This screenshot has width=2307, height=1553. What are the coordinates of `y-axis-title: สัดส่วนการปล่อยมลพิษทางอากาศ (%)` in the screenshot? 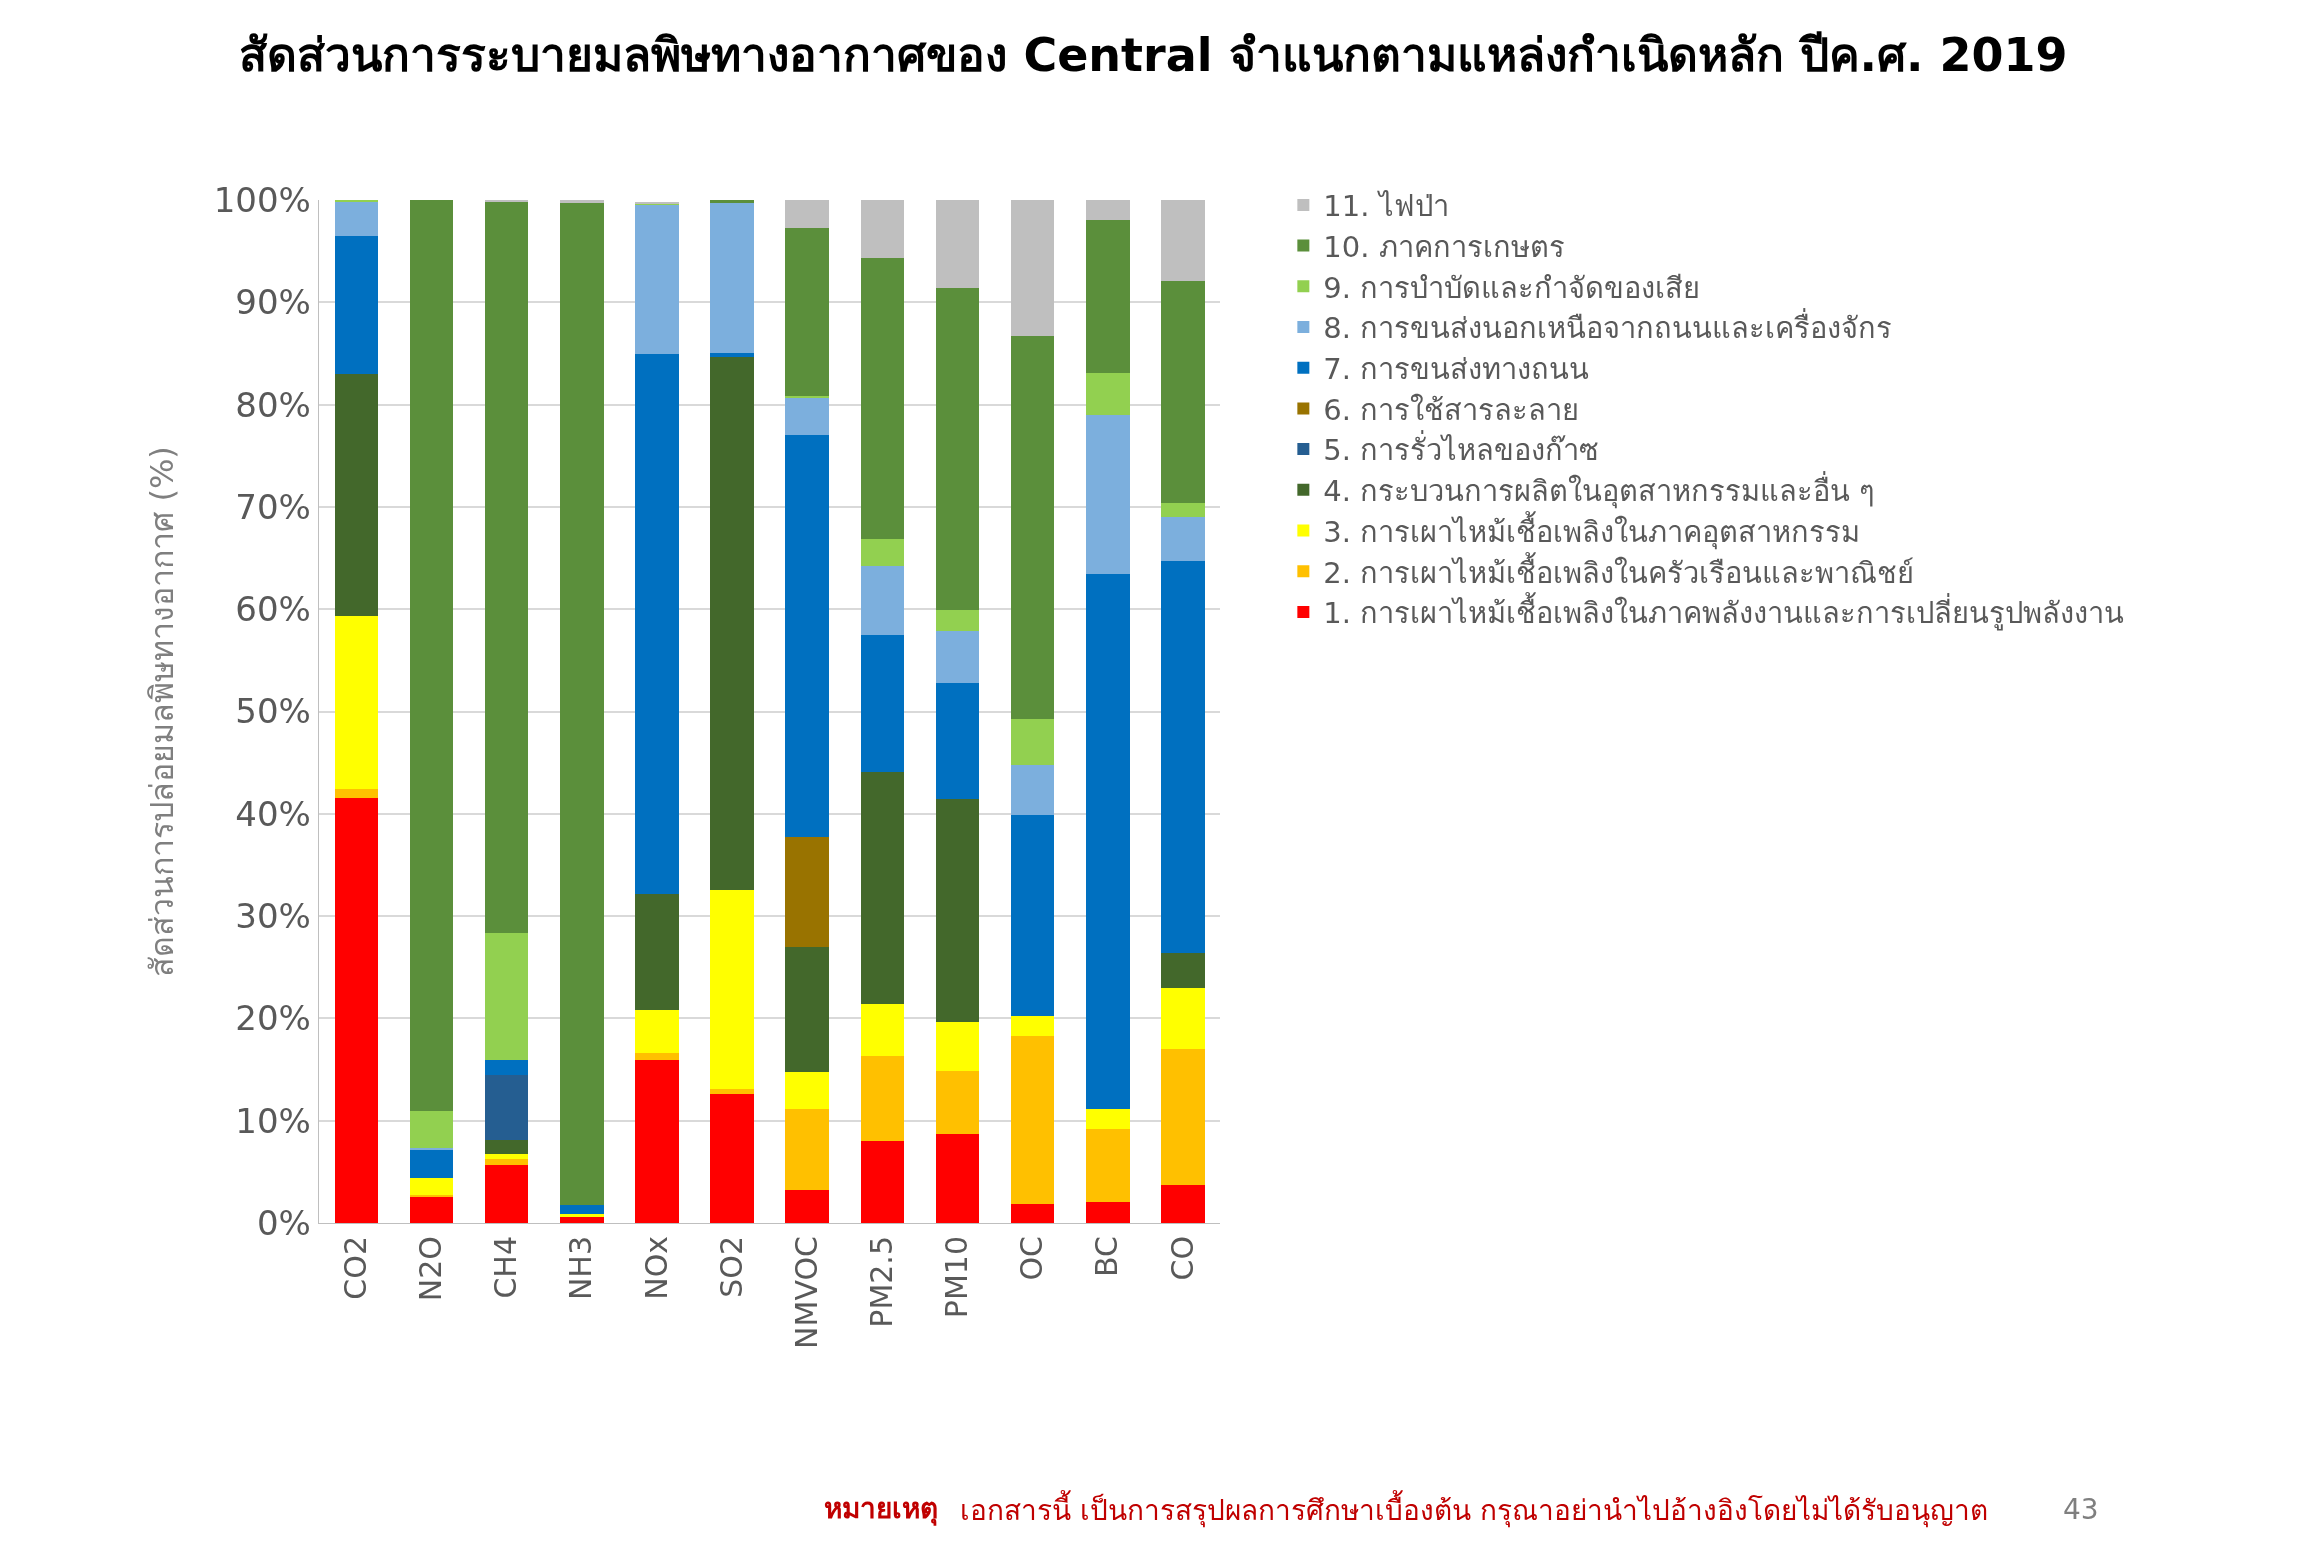 It's located at (162, 711).